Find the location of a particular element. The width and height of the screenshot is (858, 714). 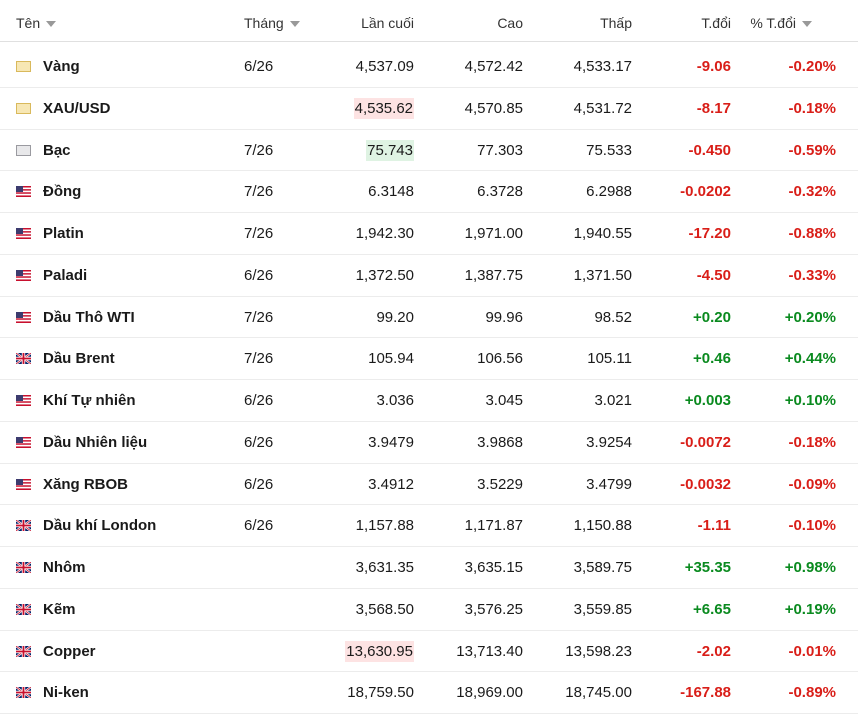

low: 3,559.85 is located at coordinates (602, 609).